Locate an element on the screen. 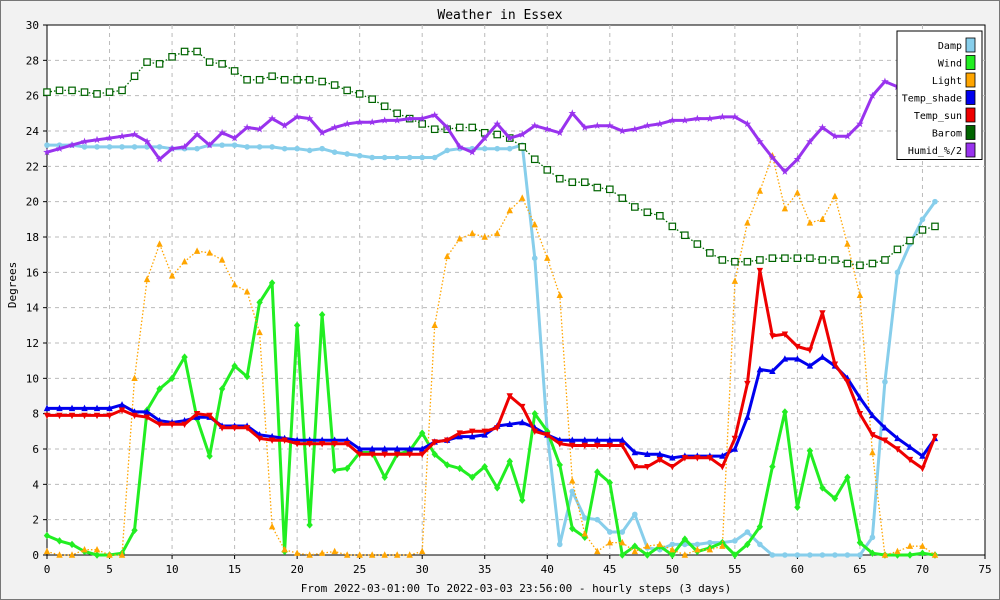 This screenshot has height=600, width=1000. legend-label-temp-sun: Temp_sun is located at coordinates (938, 116).